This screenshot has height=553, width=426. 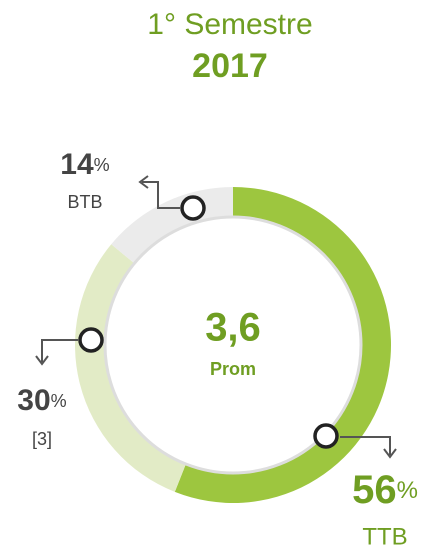 I want to click on value: 56, so click(x=374, y=490).